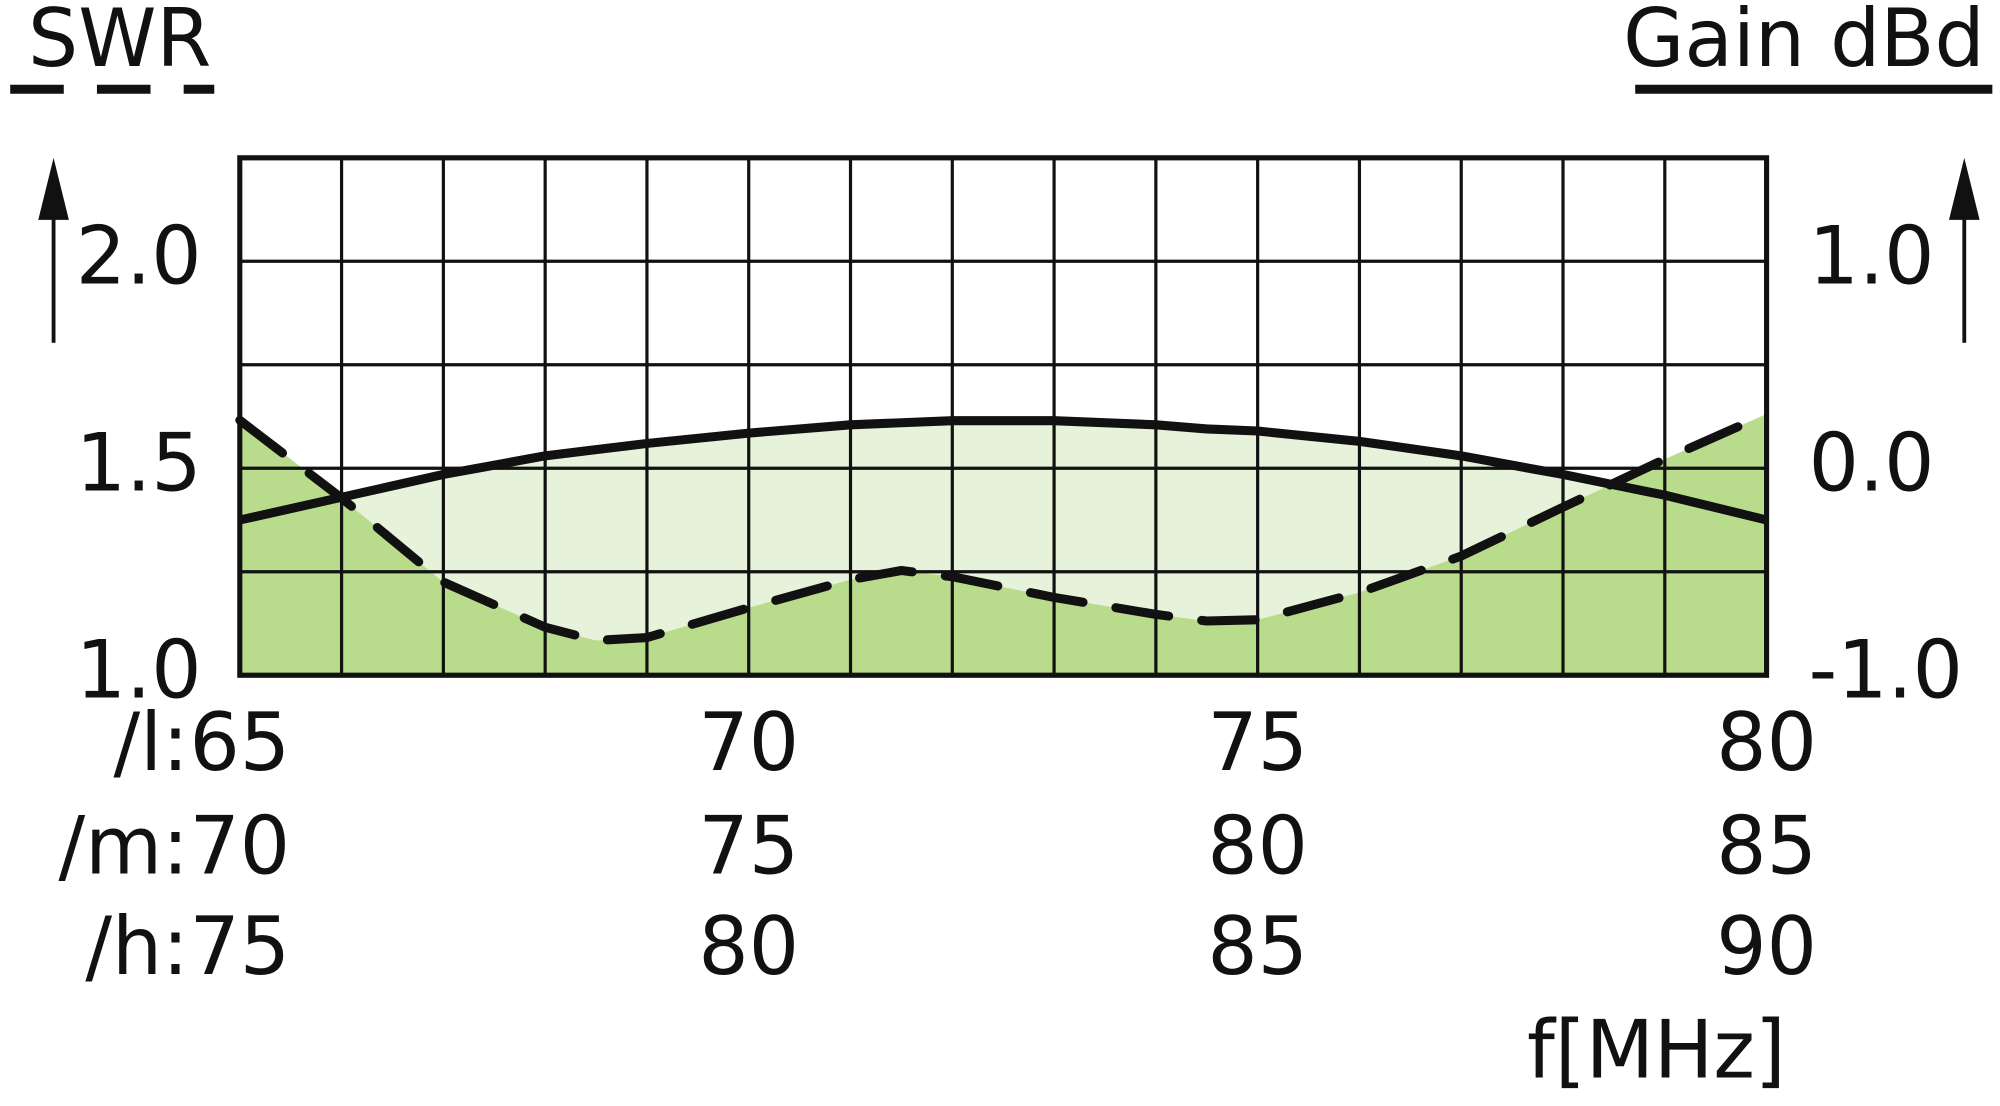  What do you see at coordinates (53, 188) in the screenshot?
I see `y-arrow-head` at bounding box center [53, 188].